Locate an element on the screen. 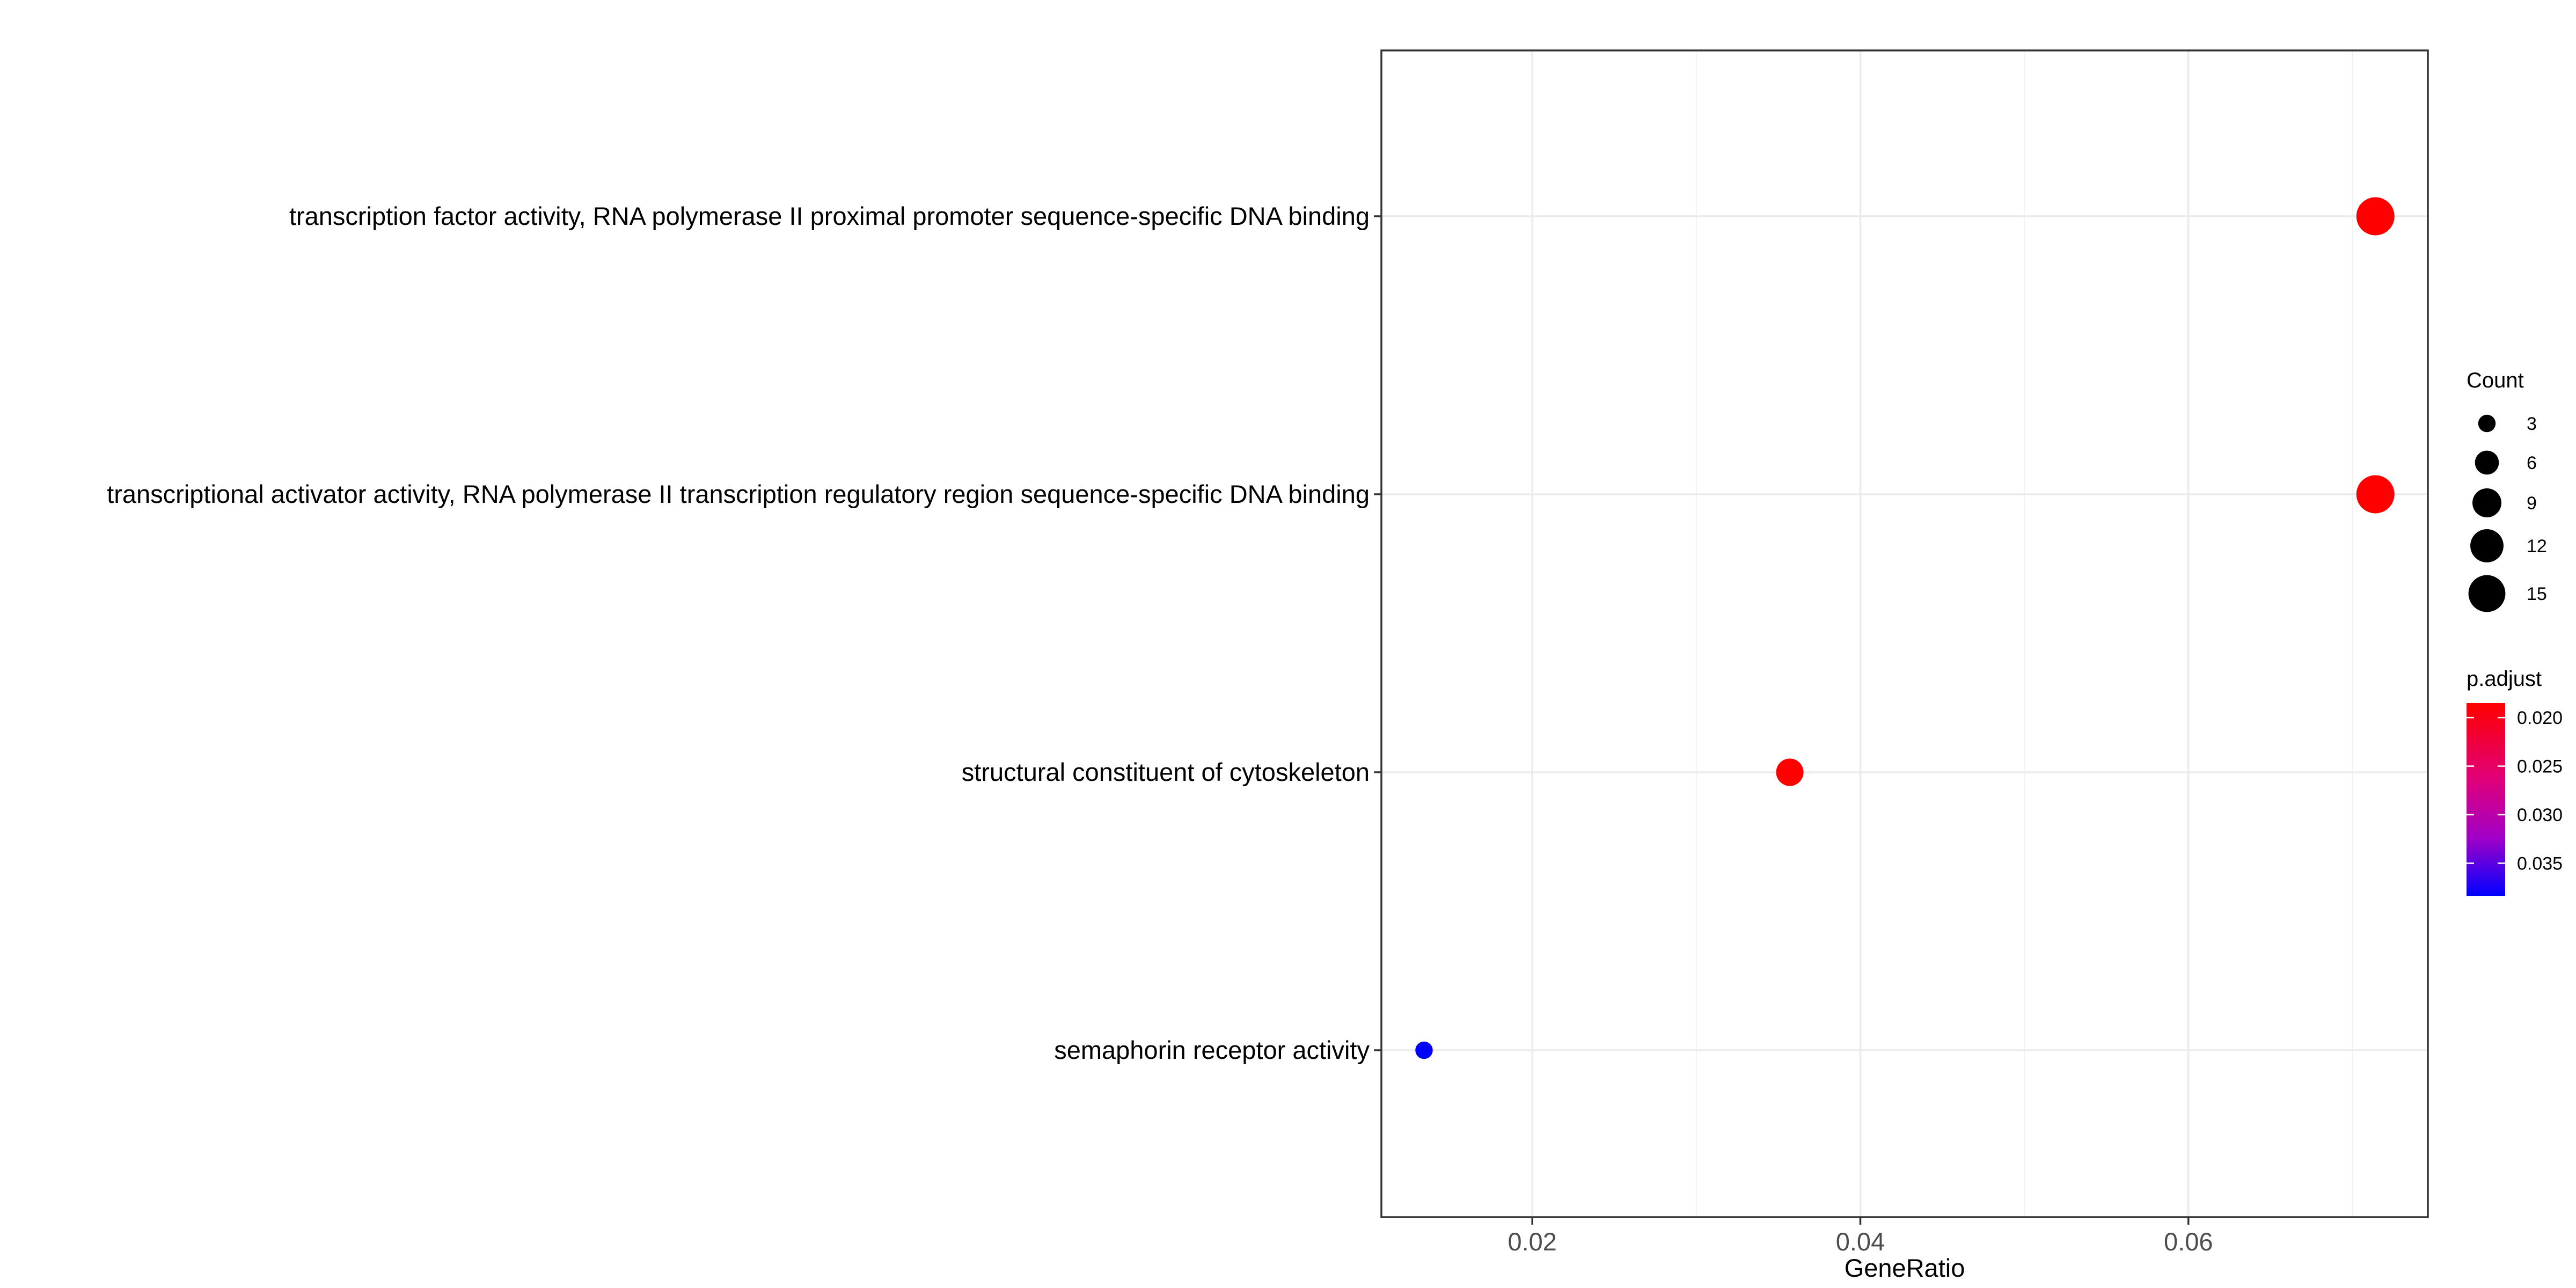 The width and height of the screenshot is (2576, 1288). count-legend-label: 6 is located at coordinates (2532, 463).